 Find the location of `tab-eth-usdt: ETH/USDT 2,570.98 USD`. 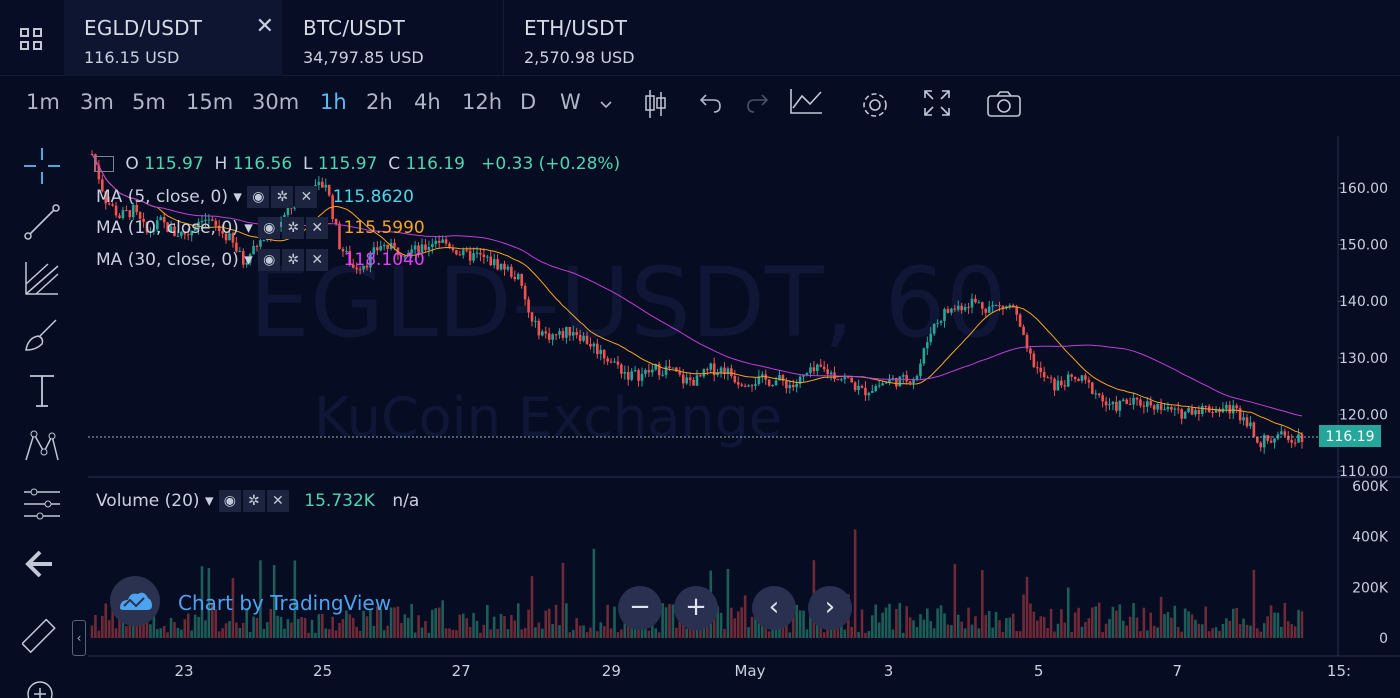

tab-eth-usdt: ETH/USDT 2,570.98 USD is located at coordinates (612, 38).